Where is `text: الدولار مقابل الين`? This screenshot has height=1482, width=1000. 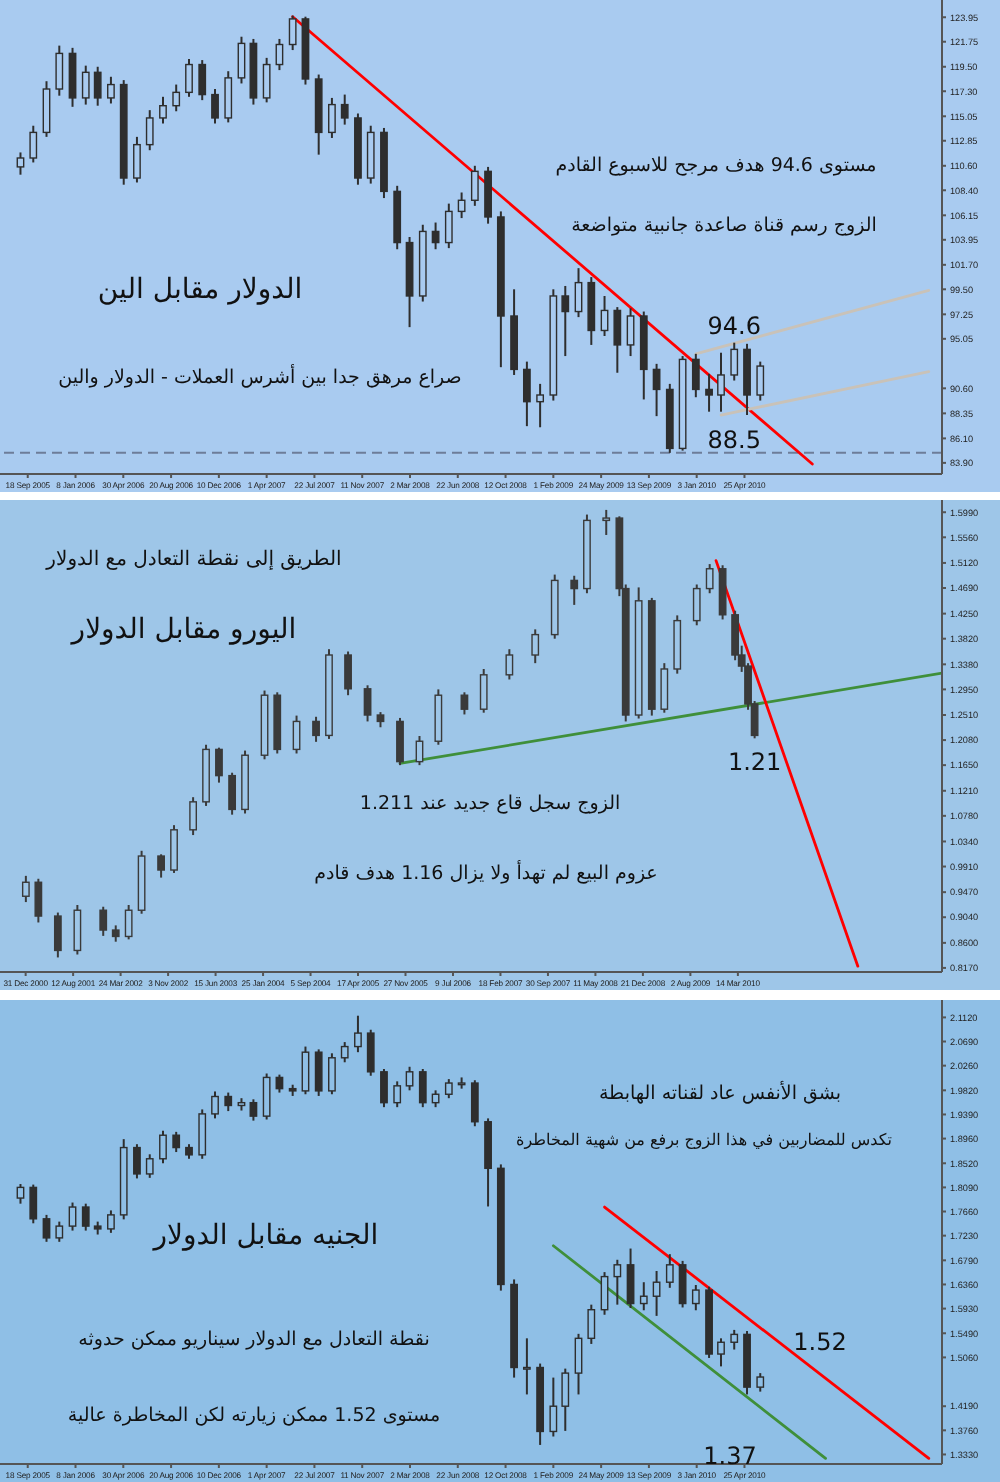 text: الدولار مقابل الين is located at coordinates (200, 290).